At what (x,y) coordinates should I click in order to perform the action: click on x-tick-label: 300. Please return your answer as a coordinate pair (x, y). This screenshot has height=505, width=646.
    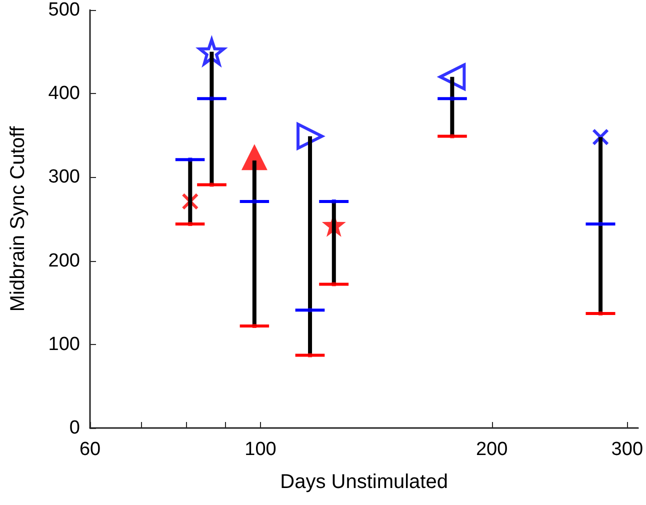
    Looking at the image, I should click on (627, 449).